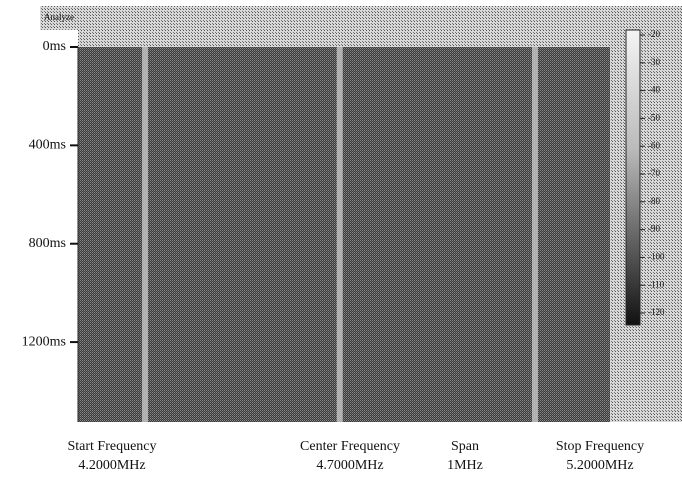 This screenshot has width=682, height=478. Describe the element at coordinates (656, 312) in the screenshot. I see `color-tick-label: -120` at that location.